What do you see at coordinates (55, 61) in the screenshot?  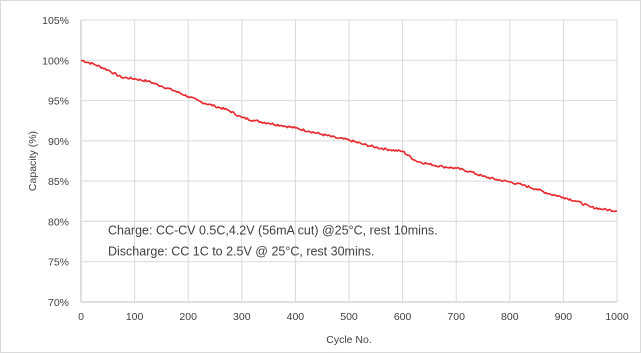 I see `y-tick-label: 100%` at bounding box center [55, 61].